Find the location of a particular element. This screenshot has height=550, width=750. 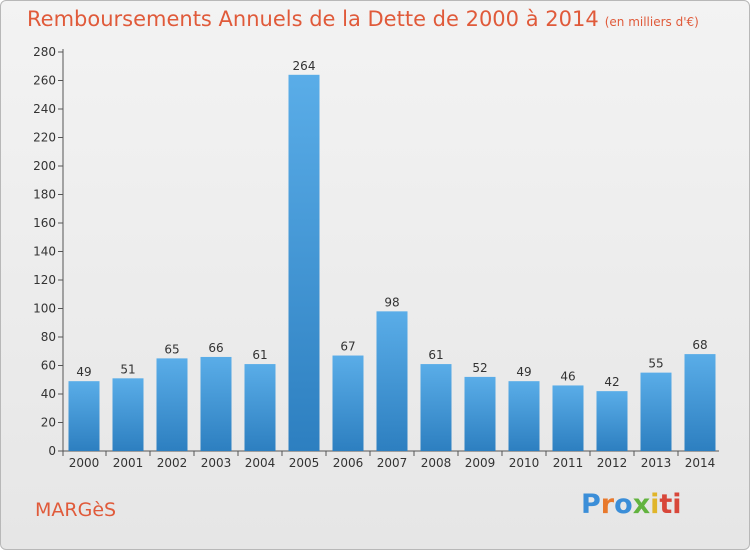

bar-2009 is located at coordinates (480, 413).